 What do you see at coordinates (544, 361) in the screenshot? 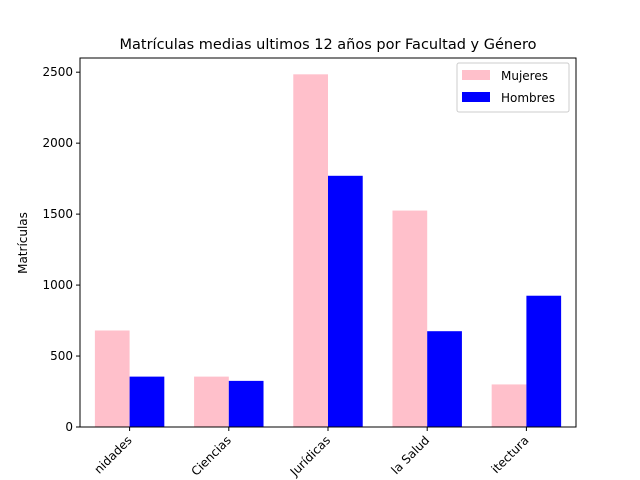
I see `bar-hombres-ingenieria-y-arquitectura` at bounding box center [544, 361].